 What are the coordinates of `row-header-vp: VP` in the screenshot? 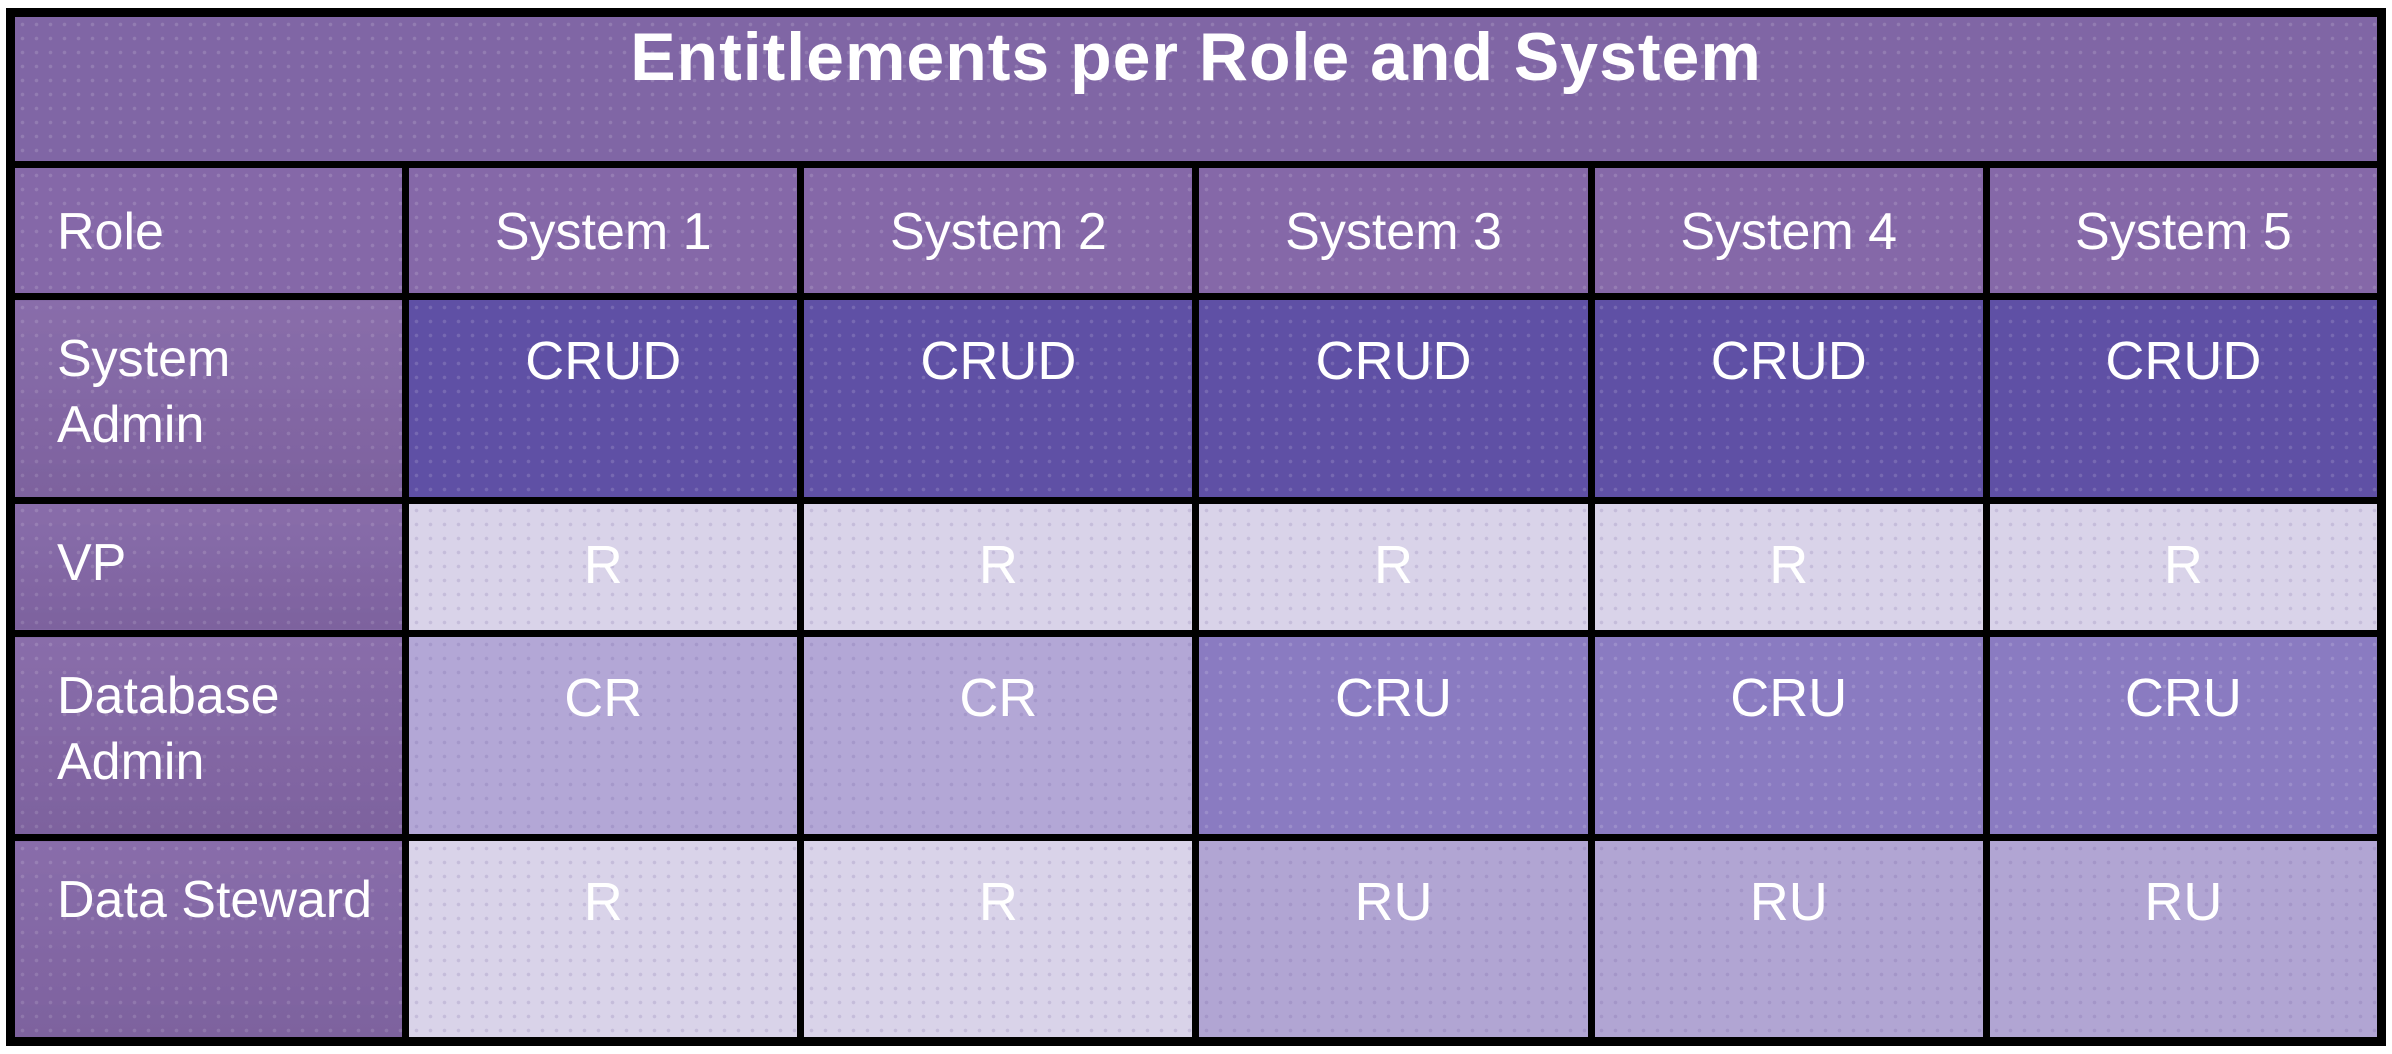 It's located at (208, 567).